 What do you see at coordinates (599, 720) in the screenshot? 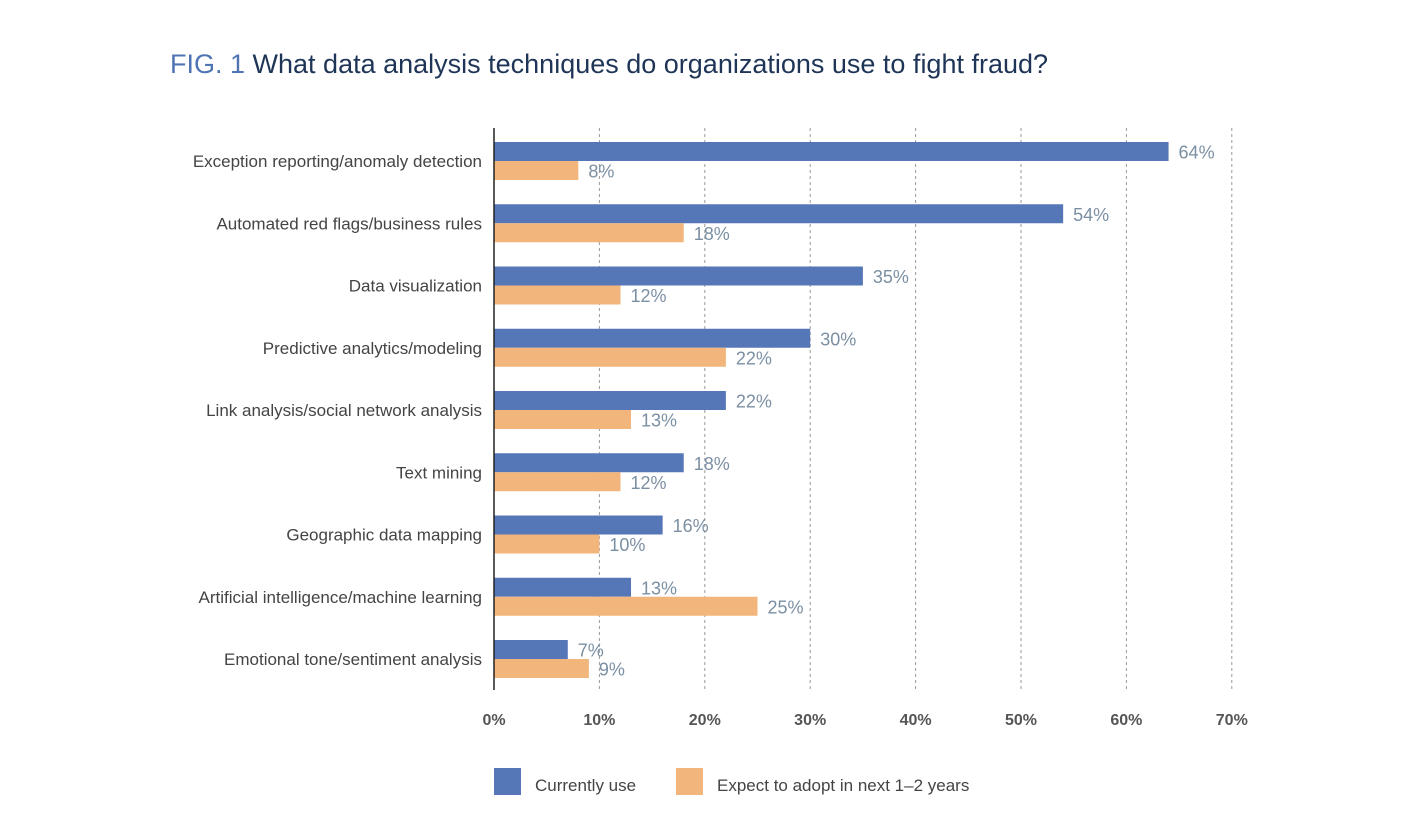
I see `x-tick-label-10: 10%` at bounding box center [599, 720].